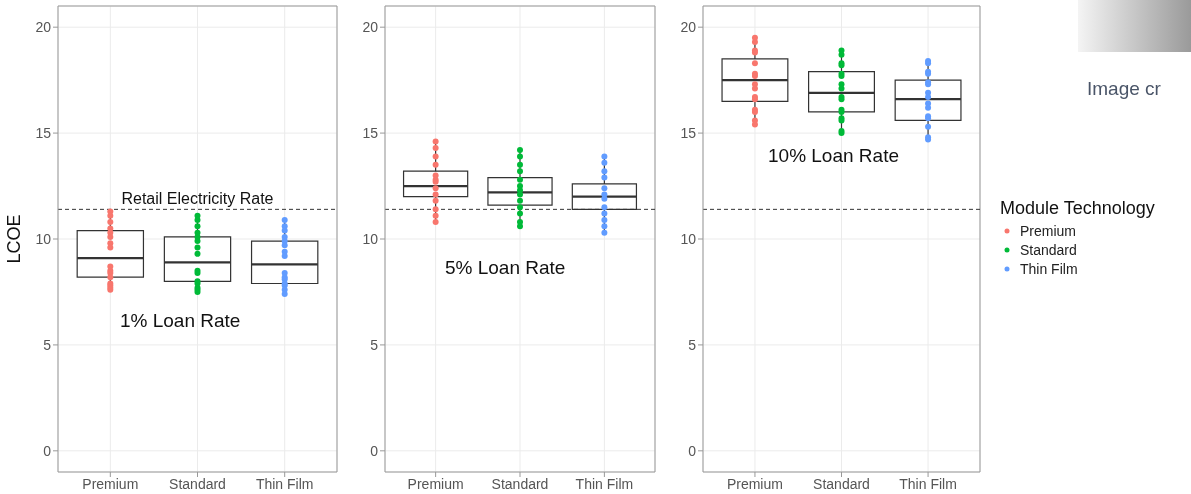 The image size is (1191, 494). Describe the element at coordinates (1048, 230) in the screenshot. I see `text: Premium` at that location.